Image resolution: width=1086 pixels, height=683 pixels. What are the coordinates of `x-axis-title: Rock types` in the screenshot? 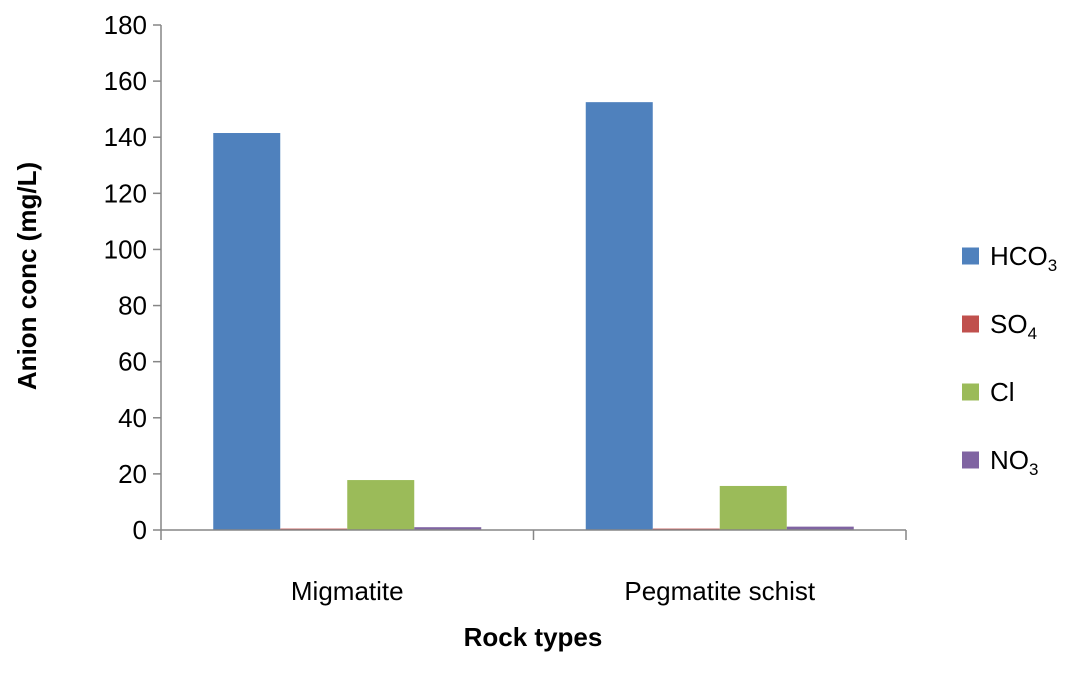 It's located at (533, 637).